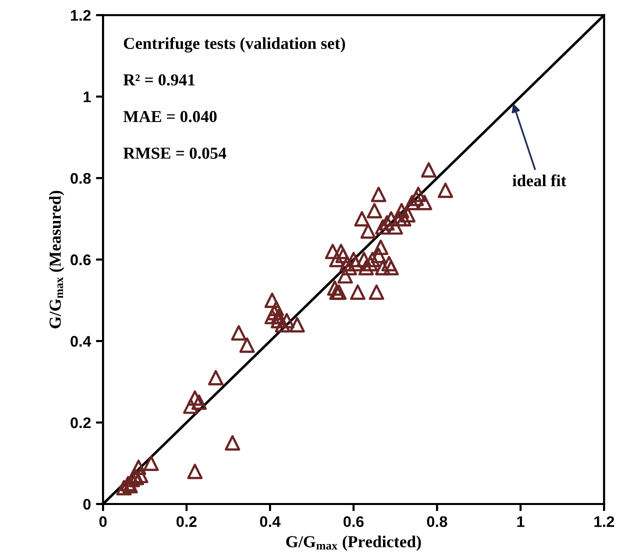  What do you see at coordinates (437, 522) in the screenshot?
I see `x-tick-label: 0.8` at bounding box center [437, 522].